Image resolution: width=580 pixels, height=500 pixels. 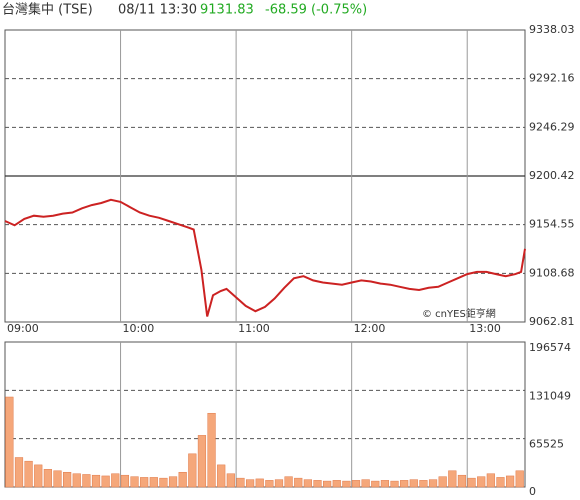 I want to click on y-tick-label: 9292.16, so click(x=552, y=78).